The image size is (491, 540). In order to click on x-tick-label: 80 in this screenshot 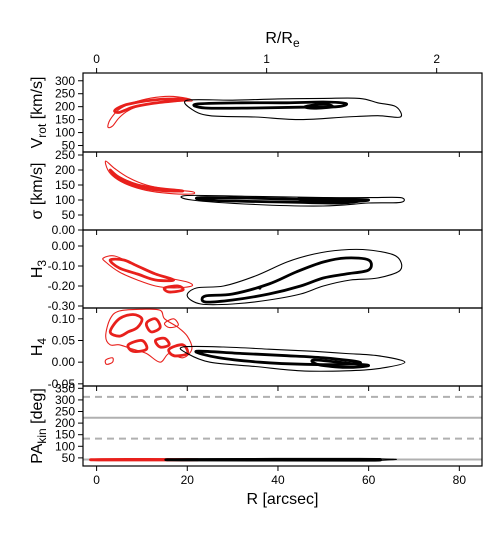, I will do `click(460, 480)`.